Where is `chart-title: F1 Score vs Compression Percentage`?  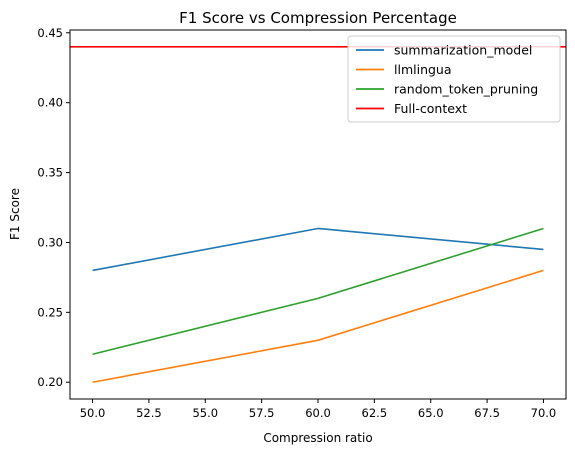 chart-title: F1 Score vs Compression Percentage is located at coordinates (318, 18).